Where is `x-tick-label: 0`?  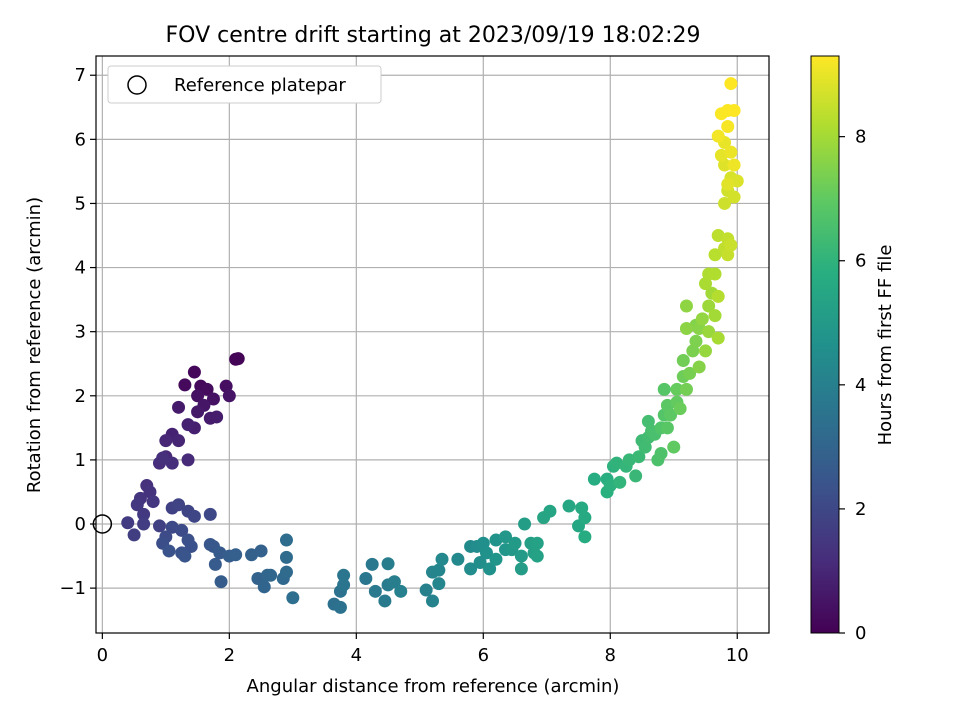 x-tick-label: 0 is located at coordinates (102, 655).